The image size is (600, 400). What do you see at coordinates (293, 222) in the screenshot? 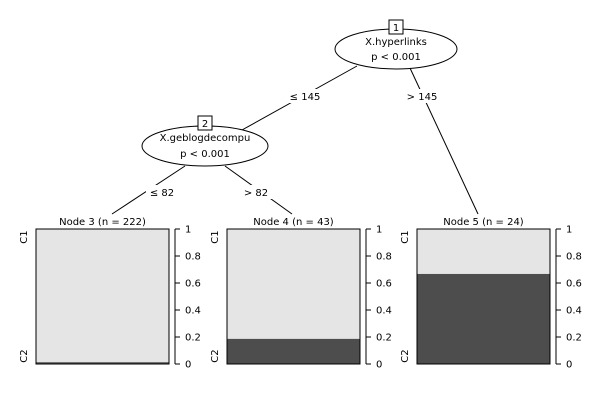
I see `terminal-title: Node 4 (n = 43)` at bounding box center [293, 222].